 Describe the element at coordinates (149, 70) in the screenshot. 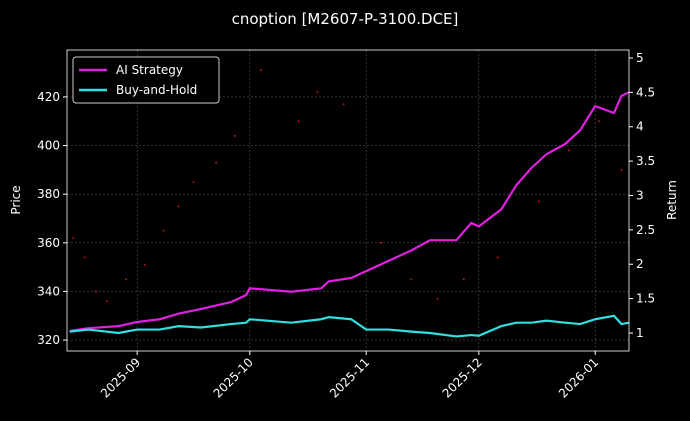

I see `legend-label: AI Strategy` at that location.